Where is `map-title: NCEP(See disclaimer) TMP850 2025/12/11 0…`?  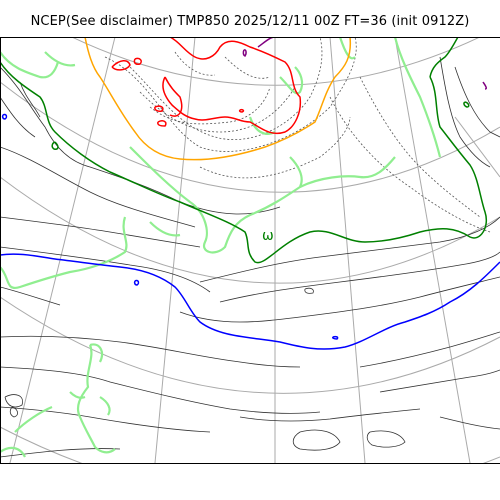 map-title: NCEP(See disclaimer) TMP850 2025/12/11 0… is located at coordinates (250, 21).